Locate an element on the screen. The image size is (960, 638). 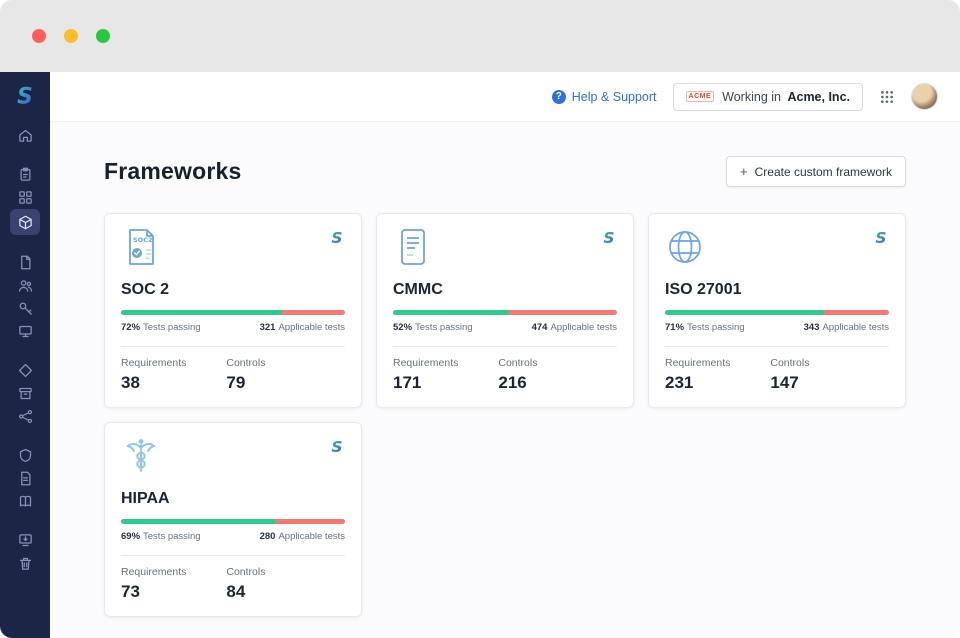
help-support-link: ? Help & Support is located at coordinates (604, 96).